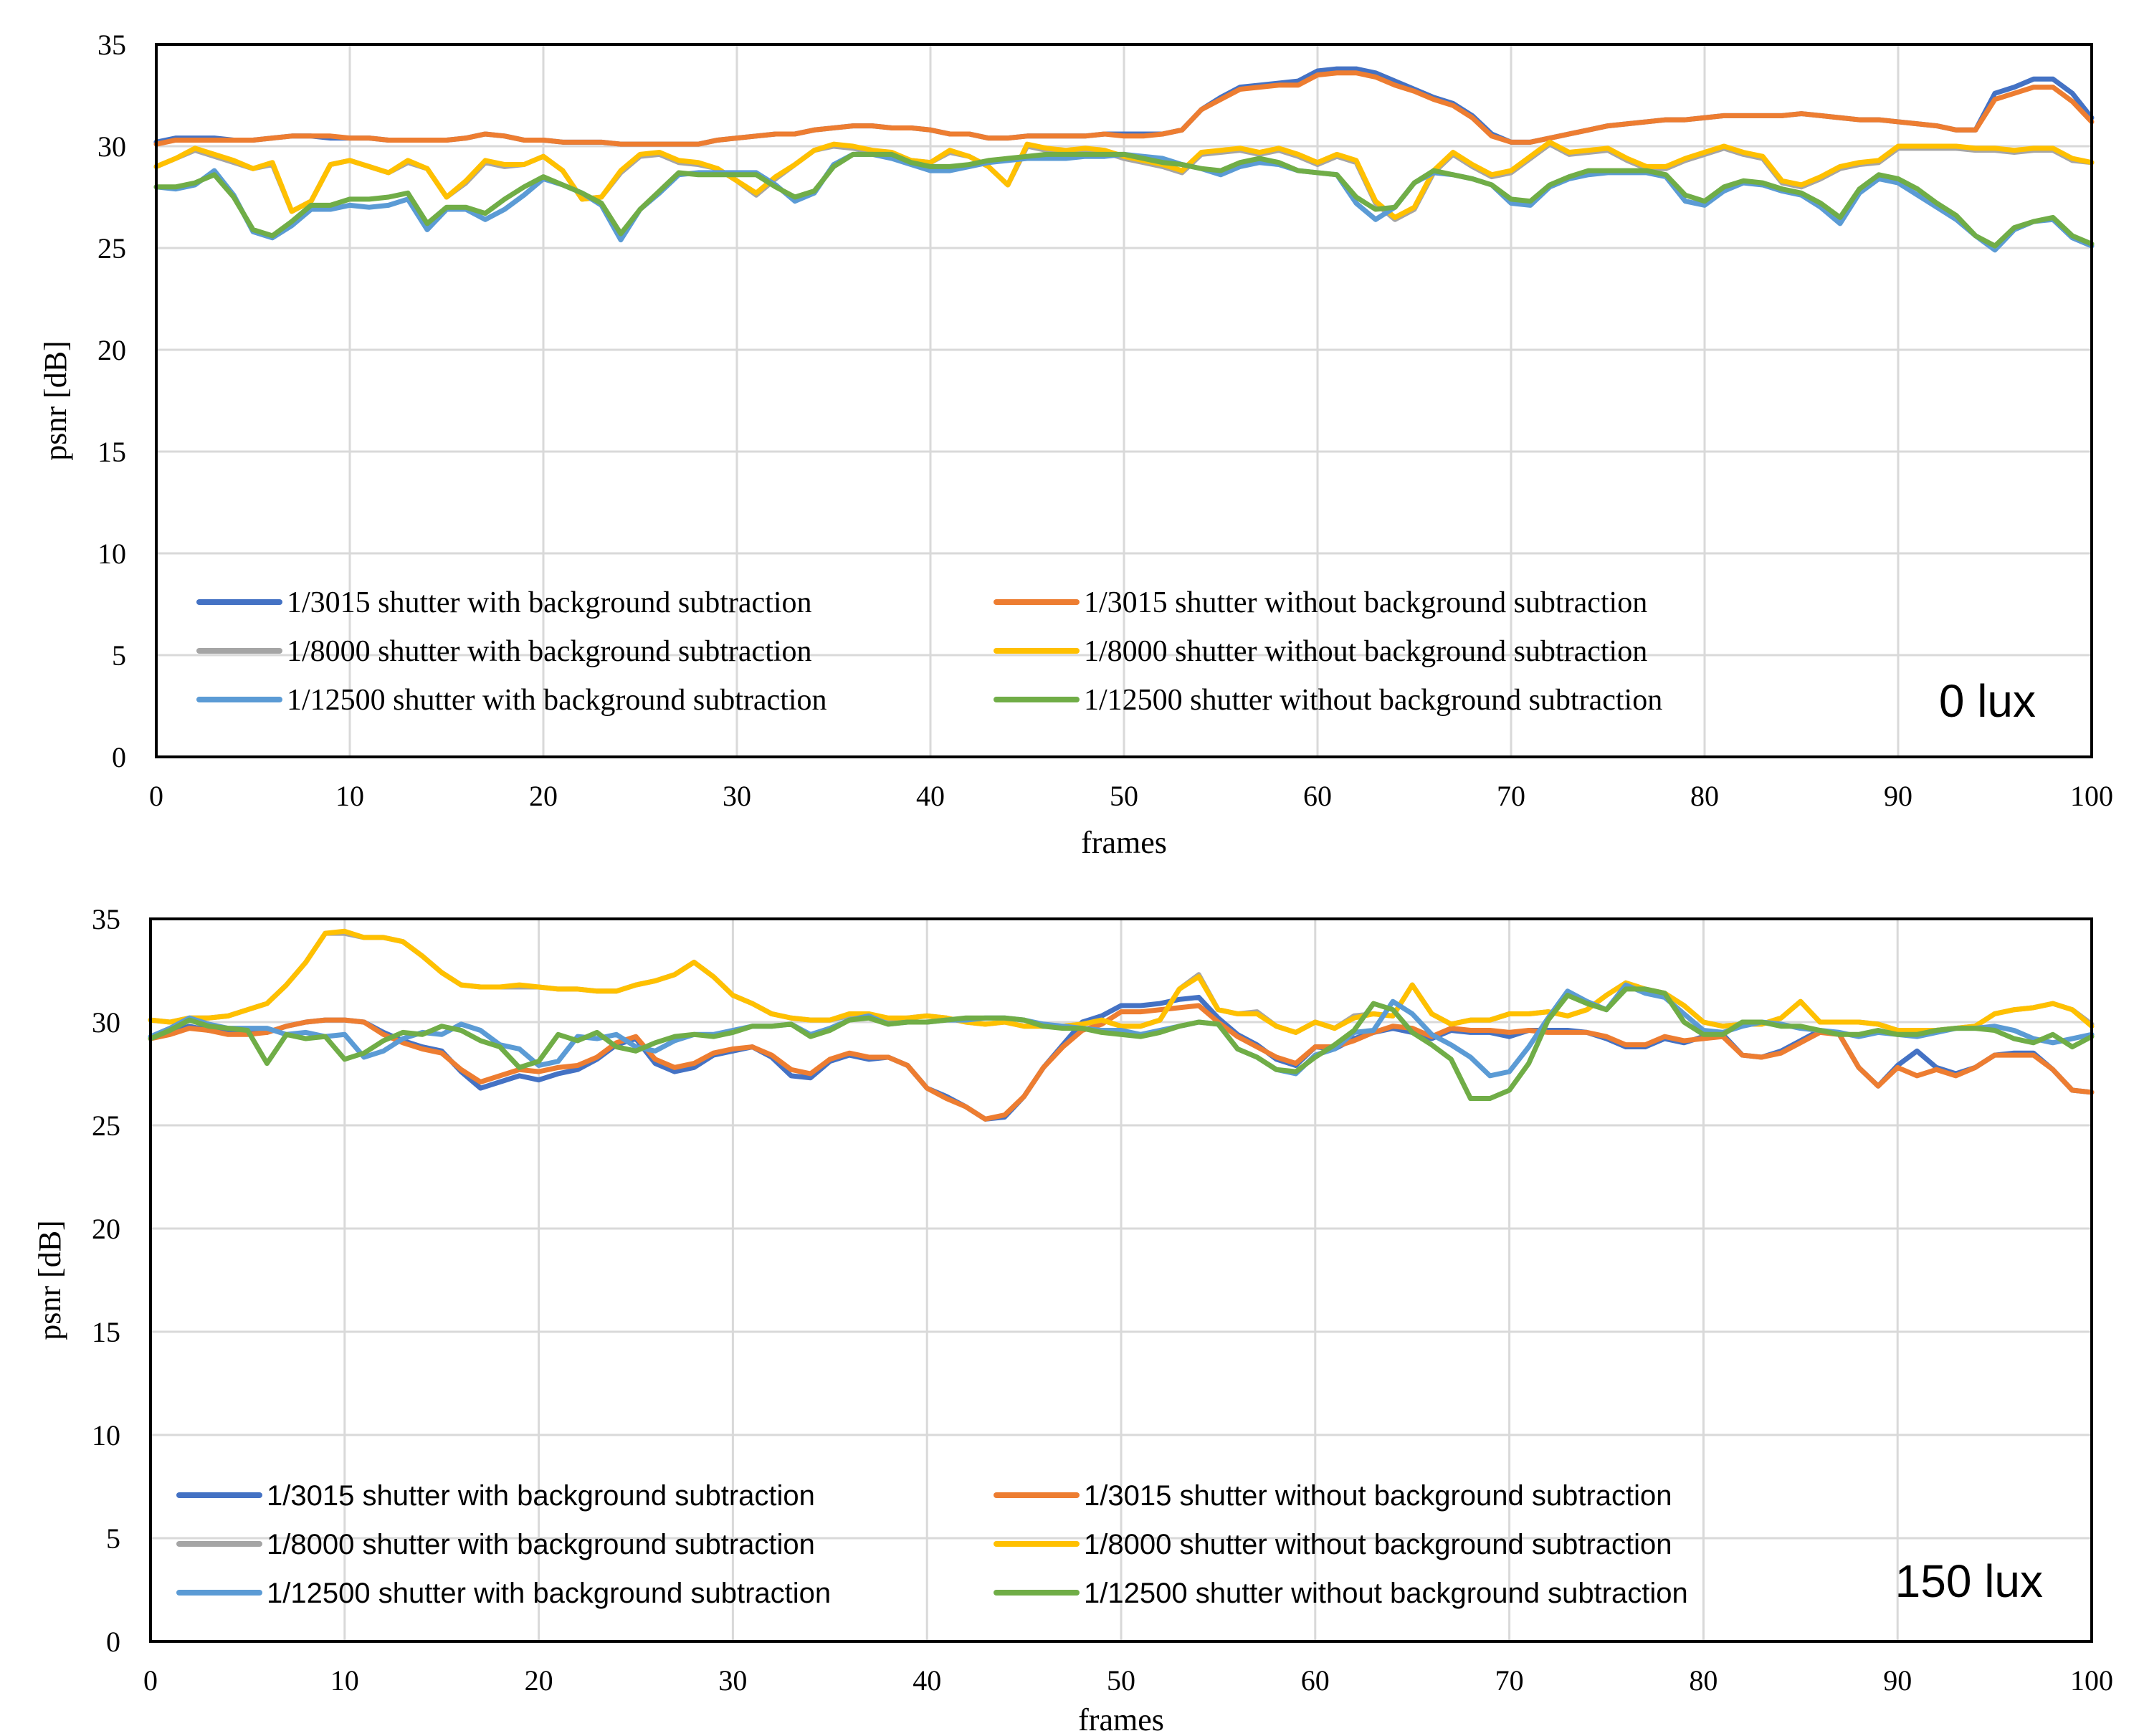 Image resolution: width=2139 pixels, height=1736 pixels. Describe the element at coordinates (1969, 1581) in the screenshot. I see `lux-annotation: 150 lux` at that location.